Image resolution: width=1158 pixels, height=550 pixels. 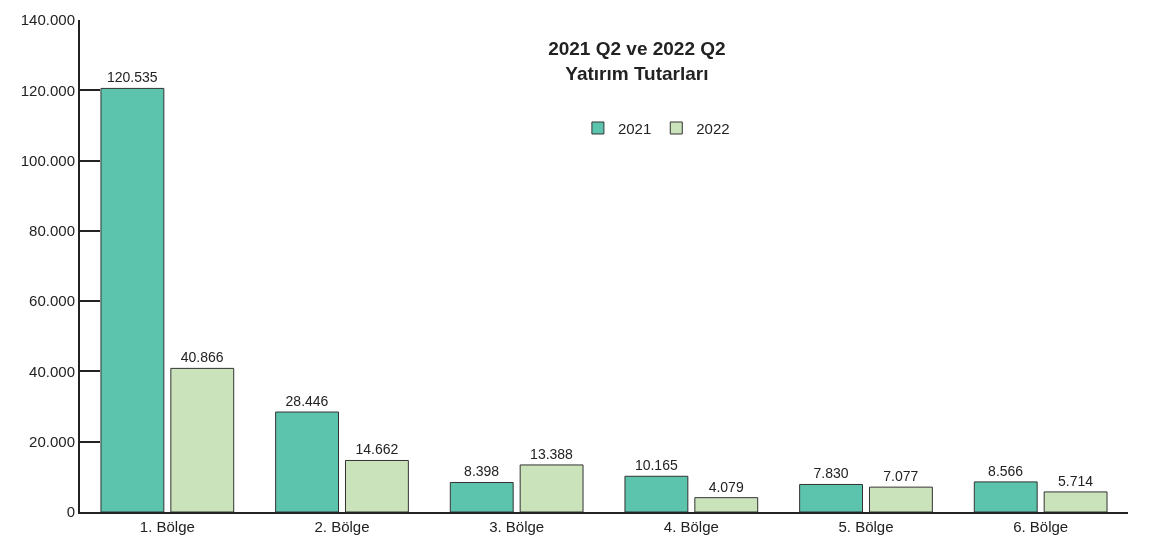 I want to click on x-tick-label: 1. Bölge, so click(x=167, y=526).